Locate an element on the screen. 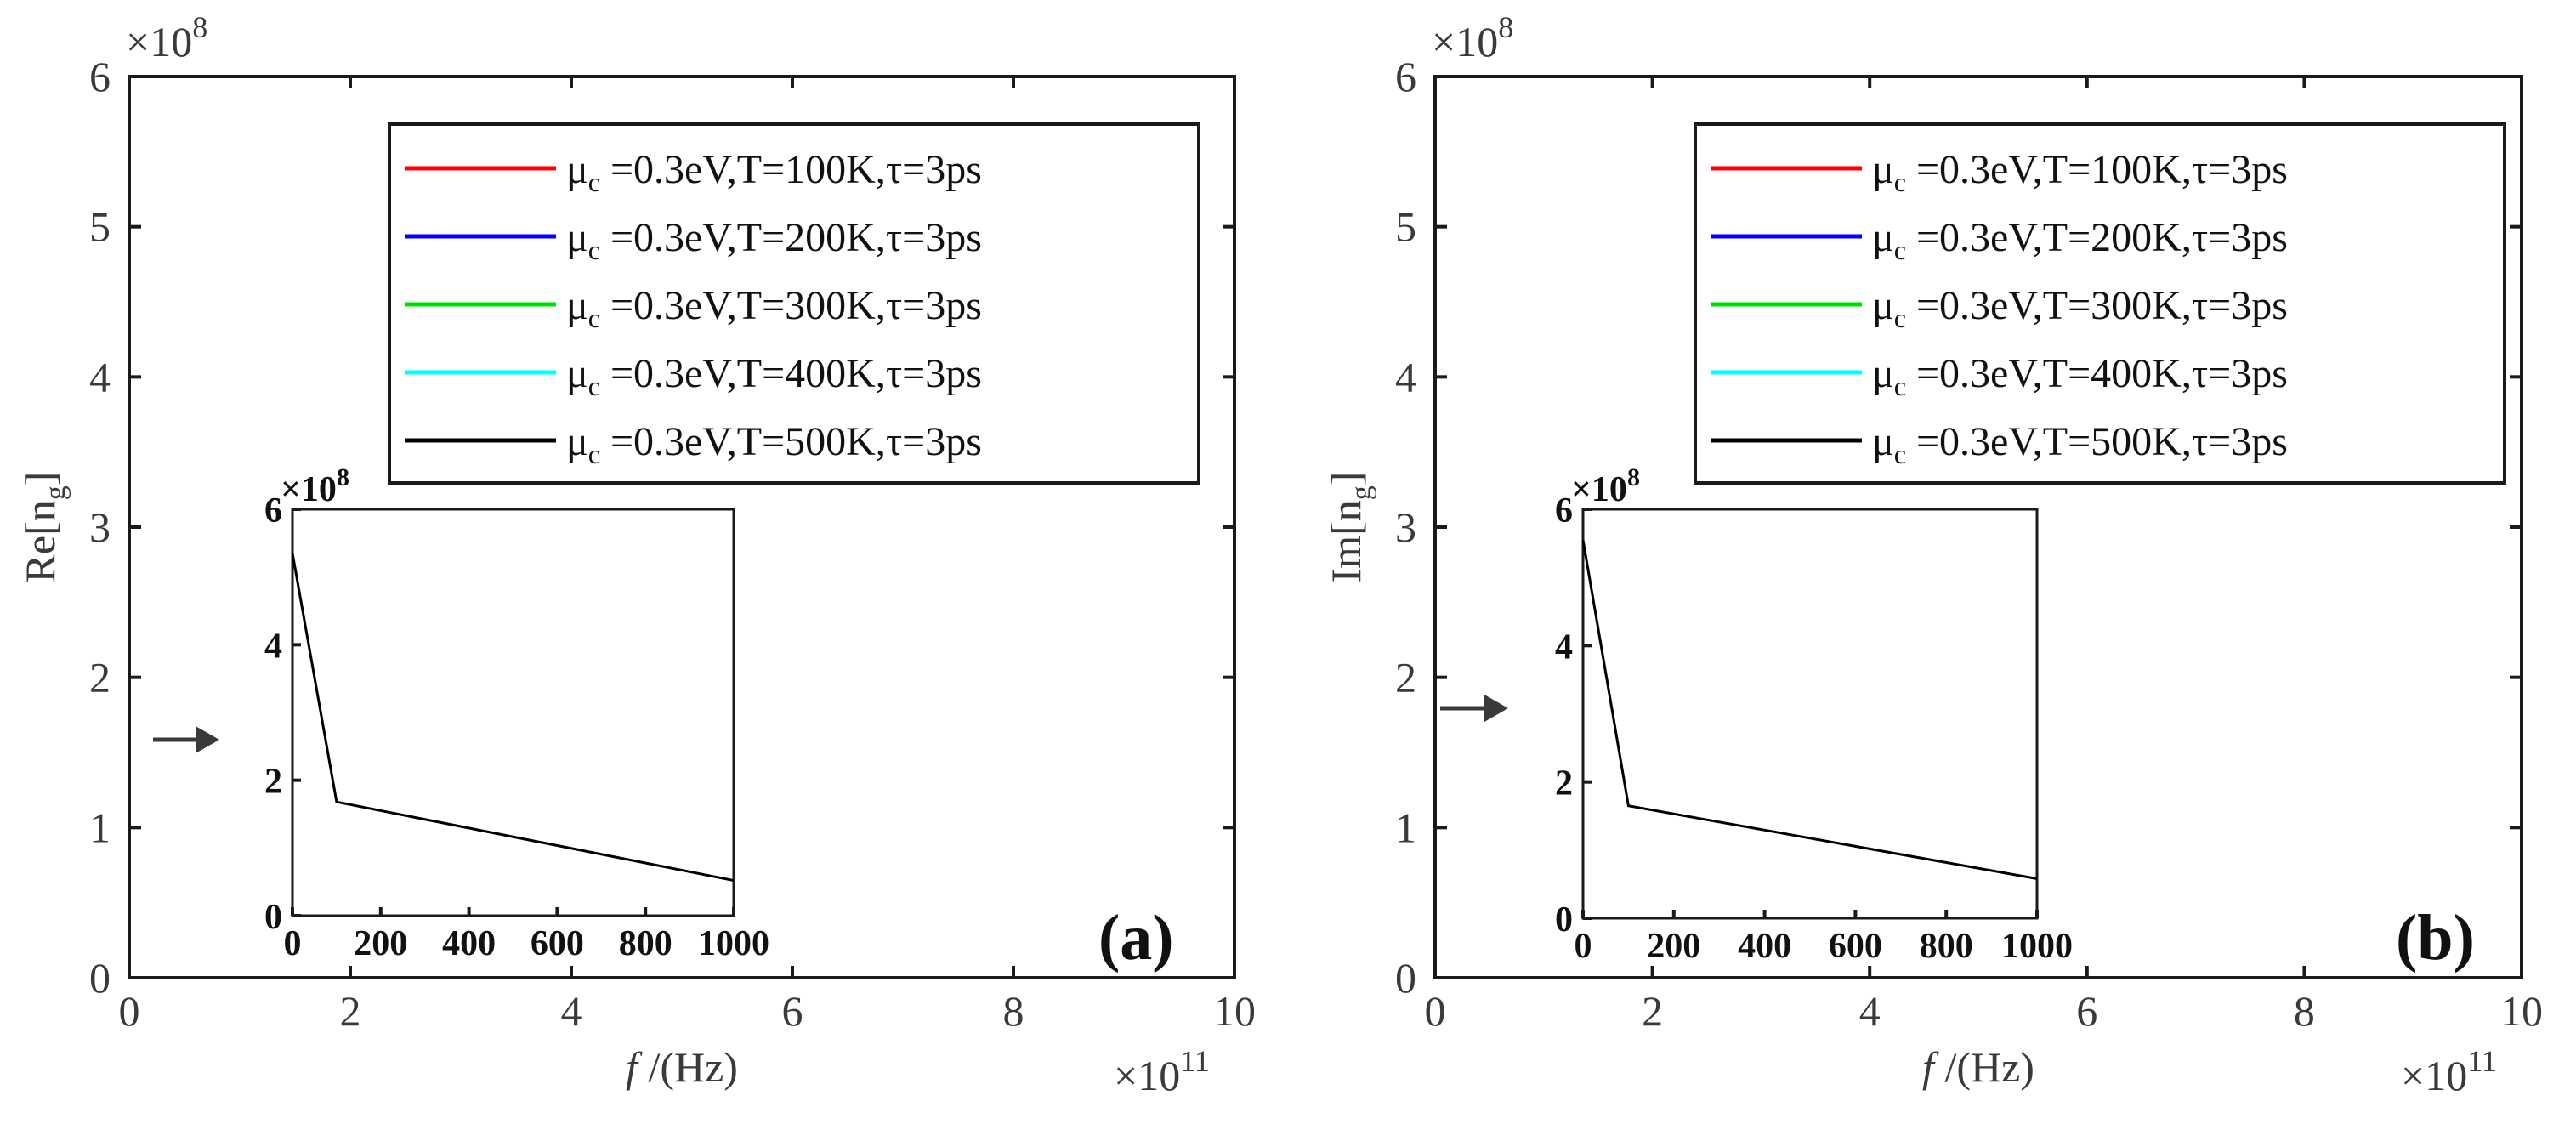 This screenshot has height=1141, width=2576. y-axis-label: Re[ng] is located at coordinates (44, 528).